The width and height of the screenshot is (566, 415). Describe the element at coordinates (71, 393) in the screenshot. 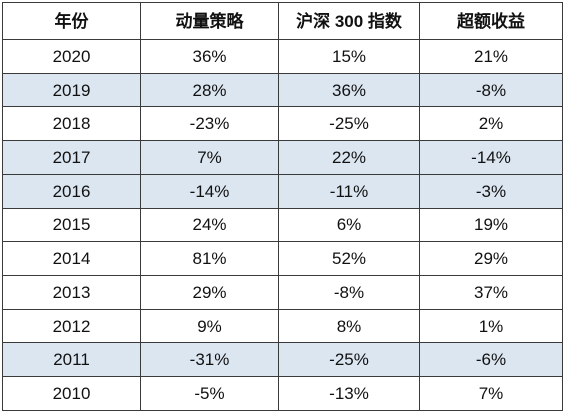

I see `cell-year: 2010` at that location.